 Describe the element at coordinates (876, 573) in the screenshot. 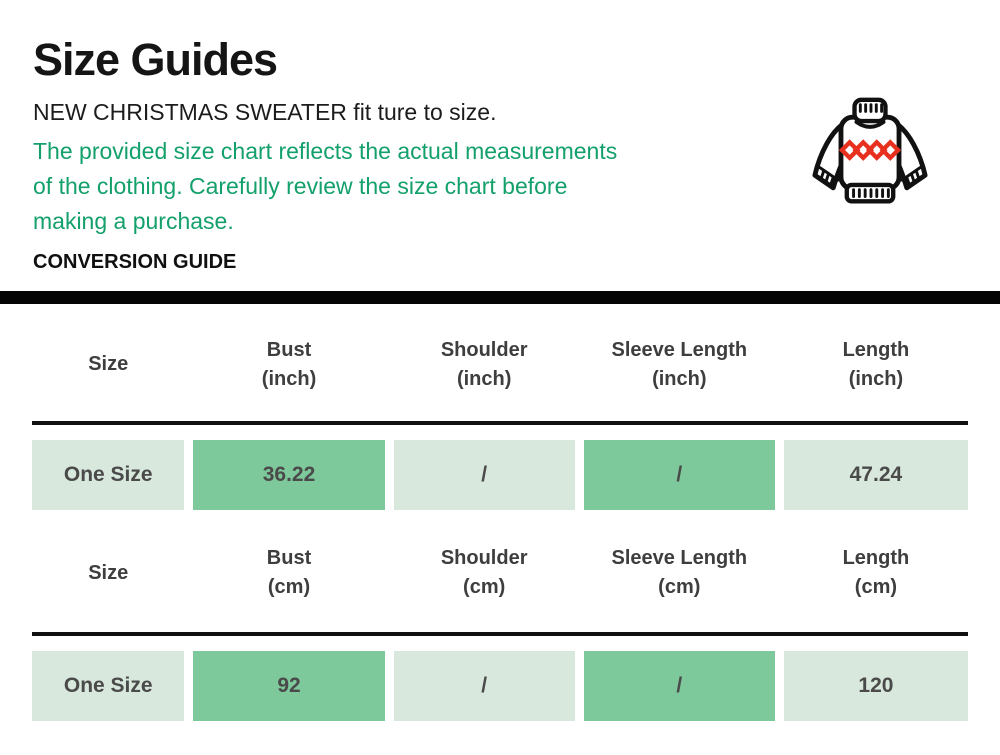

I see `cm-col-length: Length (cm)` at that location.